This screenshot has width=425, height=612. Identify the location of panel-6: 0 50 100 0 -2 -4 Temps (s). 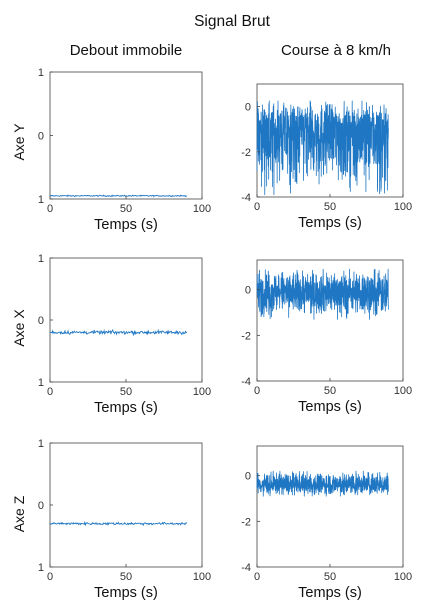
(326, 523).